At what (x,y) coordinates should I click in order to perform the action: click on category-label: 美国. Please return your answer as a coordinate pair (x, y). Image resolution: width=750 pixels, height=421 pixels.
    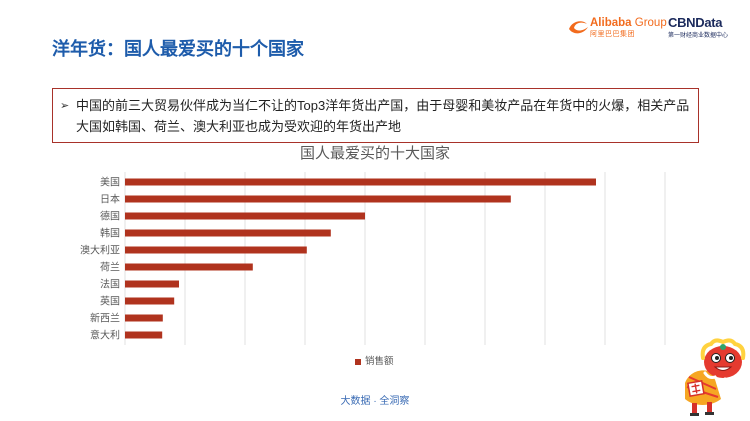
    Looking at the image, I should click on (110, 182).